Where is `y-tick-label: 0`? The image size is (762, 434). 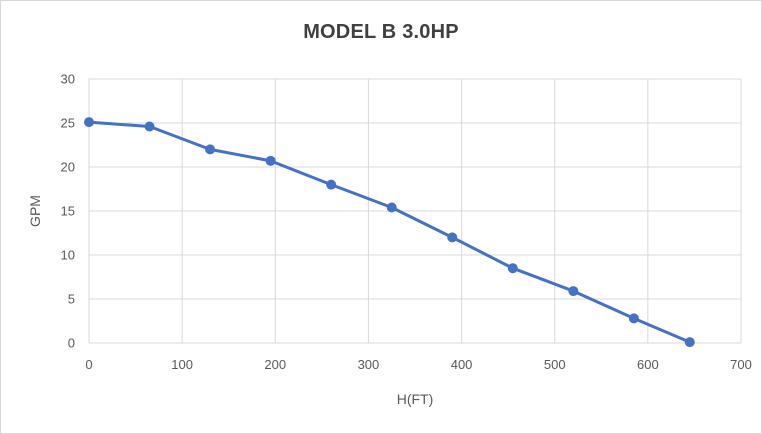
y-tick-label: 0 is located at coordinates (71, 343).